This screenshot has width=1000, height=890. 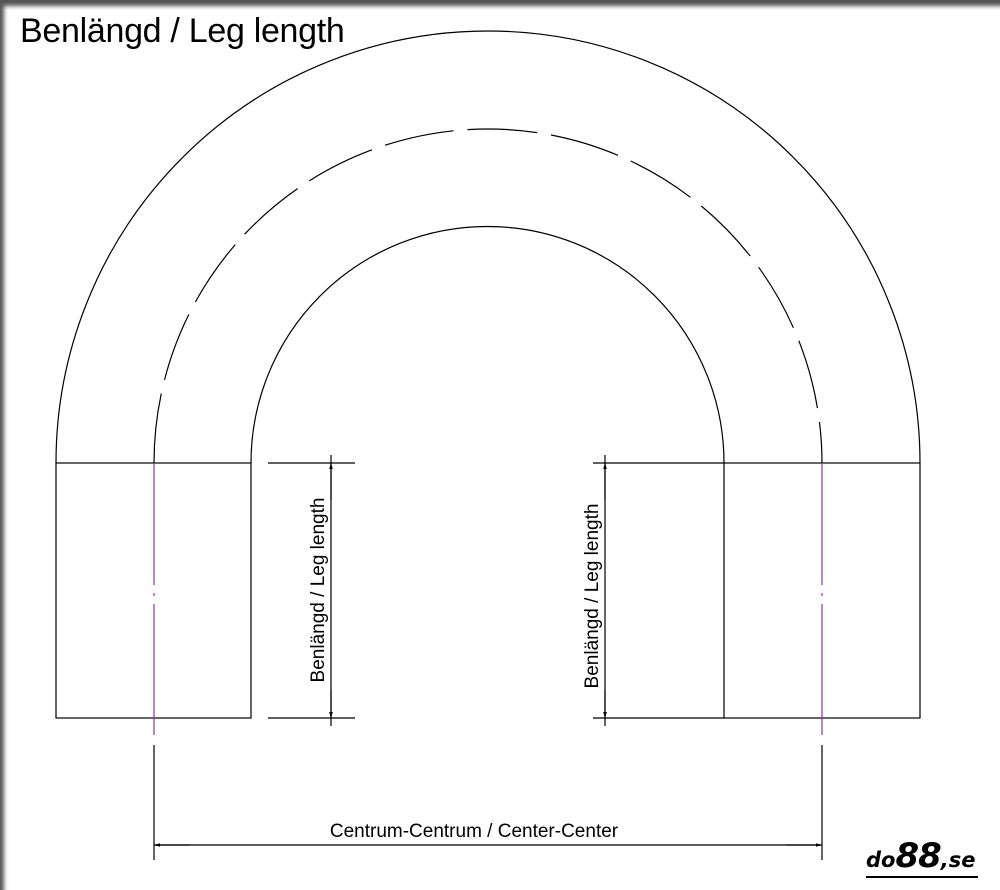 I want to click on diagram-title: Benlängd / Leg length, so click(x=182, y=31).